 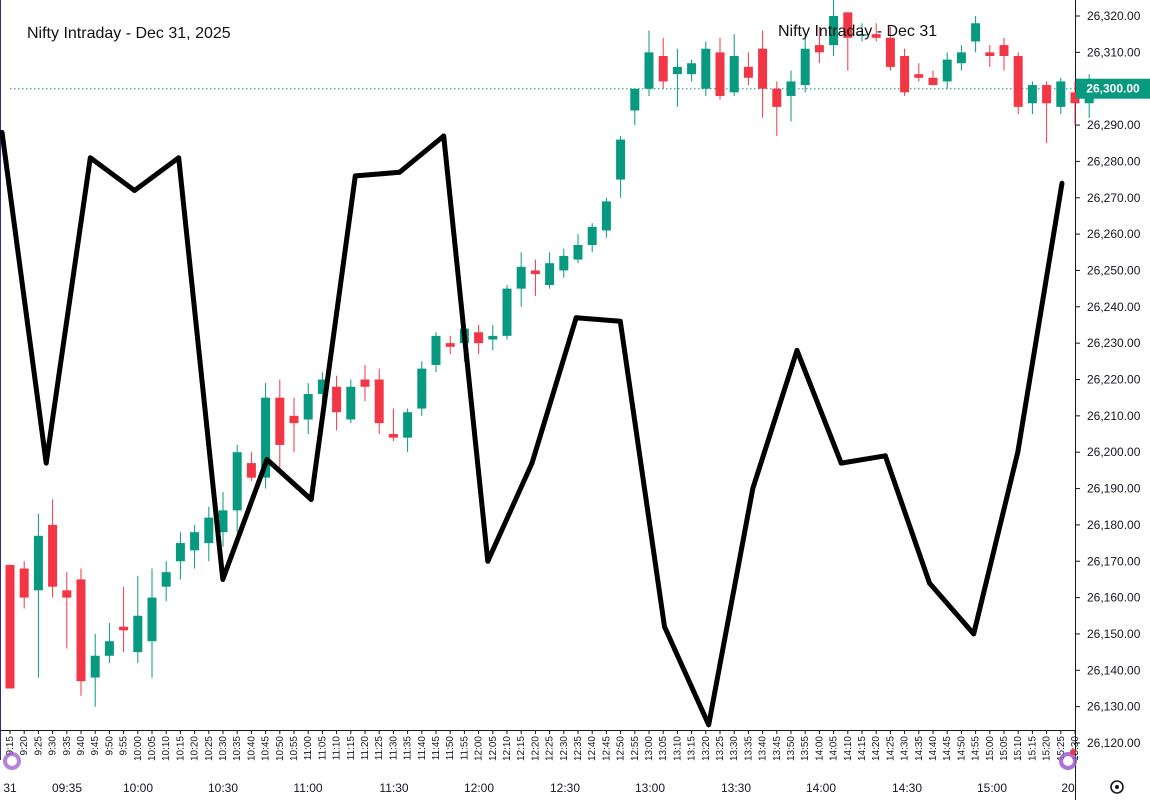 I want to click on time-slot-label: 14:50, so click(x=961, y=748).